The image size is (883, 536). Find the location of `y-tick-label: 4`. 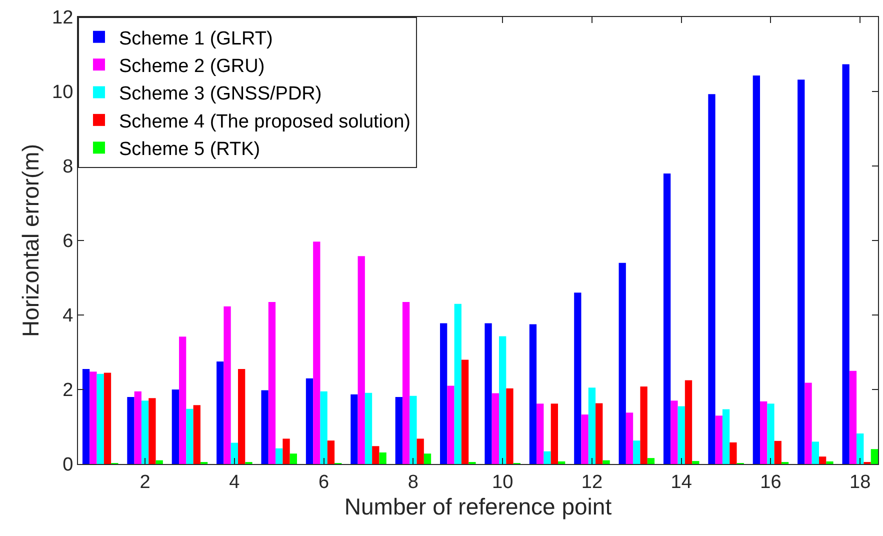

y-tick-label: 4 is located at coordinates (68, 316).